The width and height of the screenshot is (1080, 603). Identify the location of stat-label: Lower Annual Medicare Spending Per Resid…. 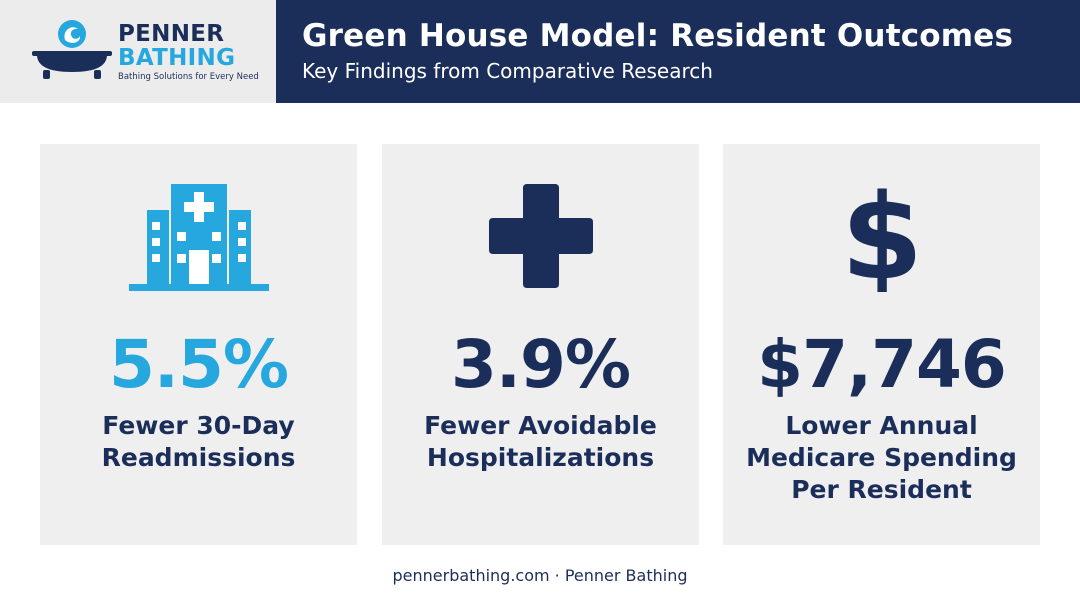
(881, 458).